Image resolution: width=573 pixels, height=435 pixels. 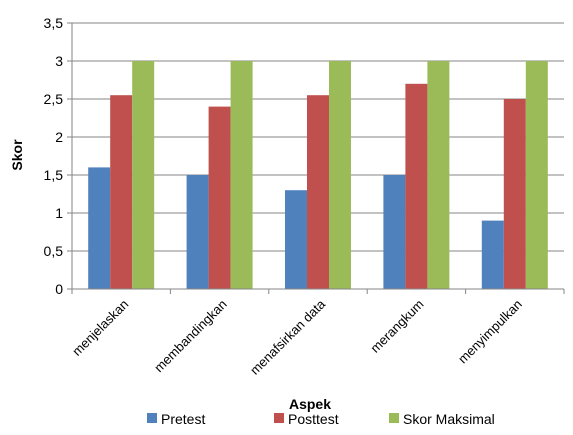 I want to click on x-tick-label: menafsirkan data, so click(x=288, y=337).